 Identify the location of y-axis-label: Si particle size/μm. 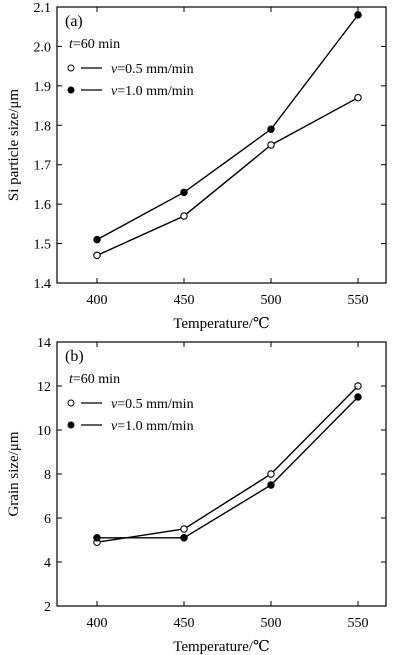
(14, 145).